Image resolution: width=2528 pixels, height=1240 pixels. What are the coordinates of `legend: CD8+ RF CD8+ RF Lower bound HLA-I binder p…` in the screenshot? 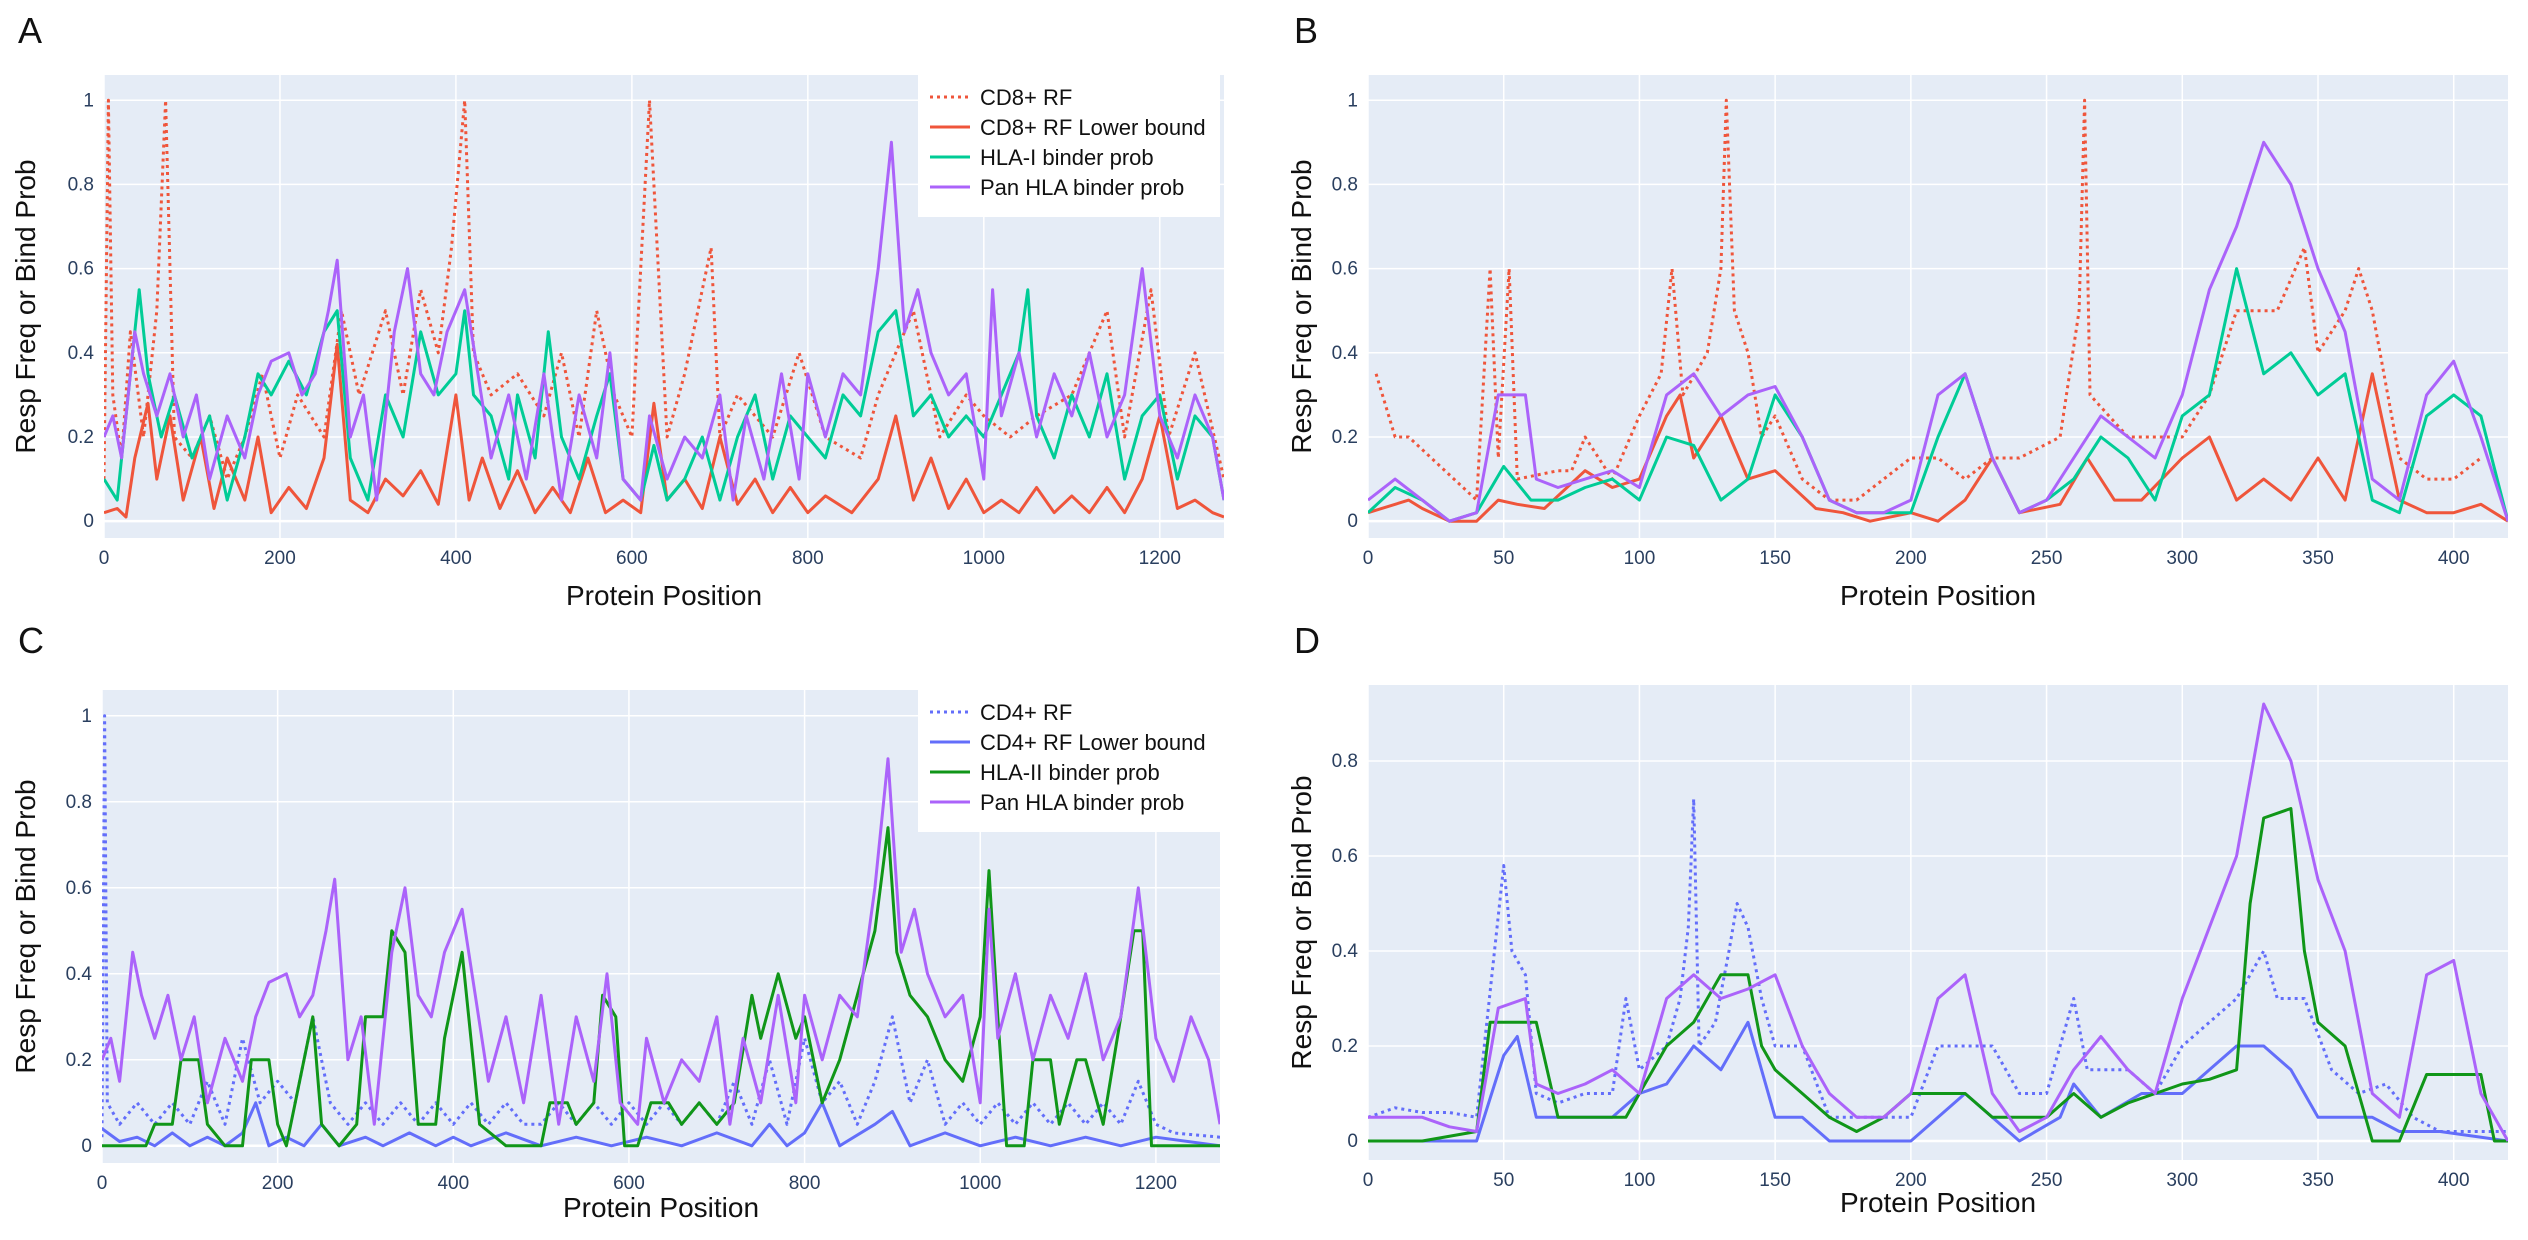 It's located at (1069, 146).